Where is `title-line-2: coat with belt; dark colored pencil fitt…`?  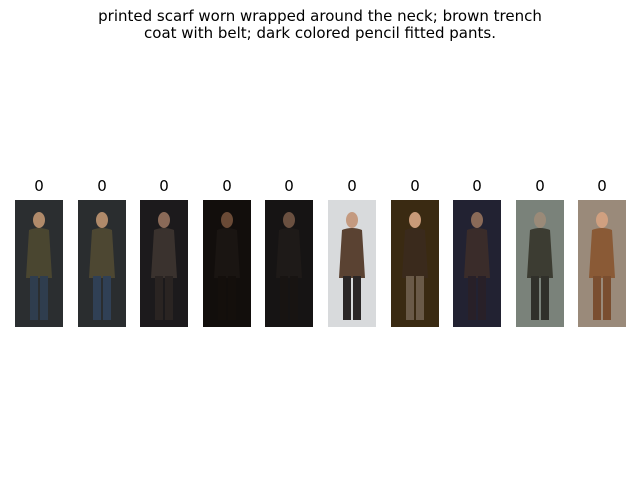
title-line-2: coat with belt; dark colored pencil fitt… is located at coordinates (320, 33).